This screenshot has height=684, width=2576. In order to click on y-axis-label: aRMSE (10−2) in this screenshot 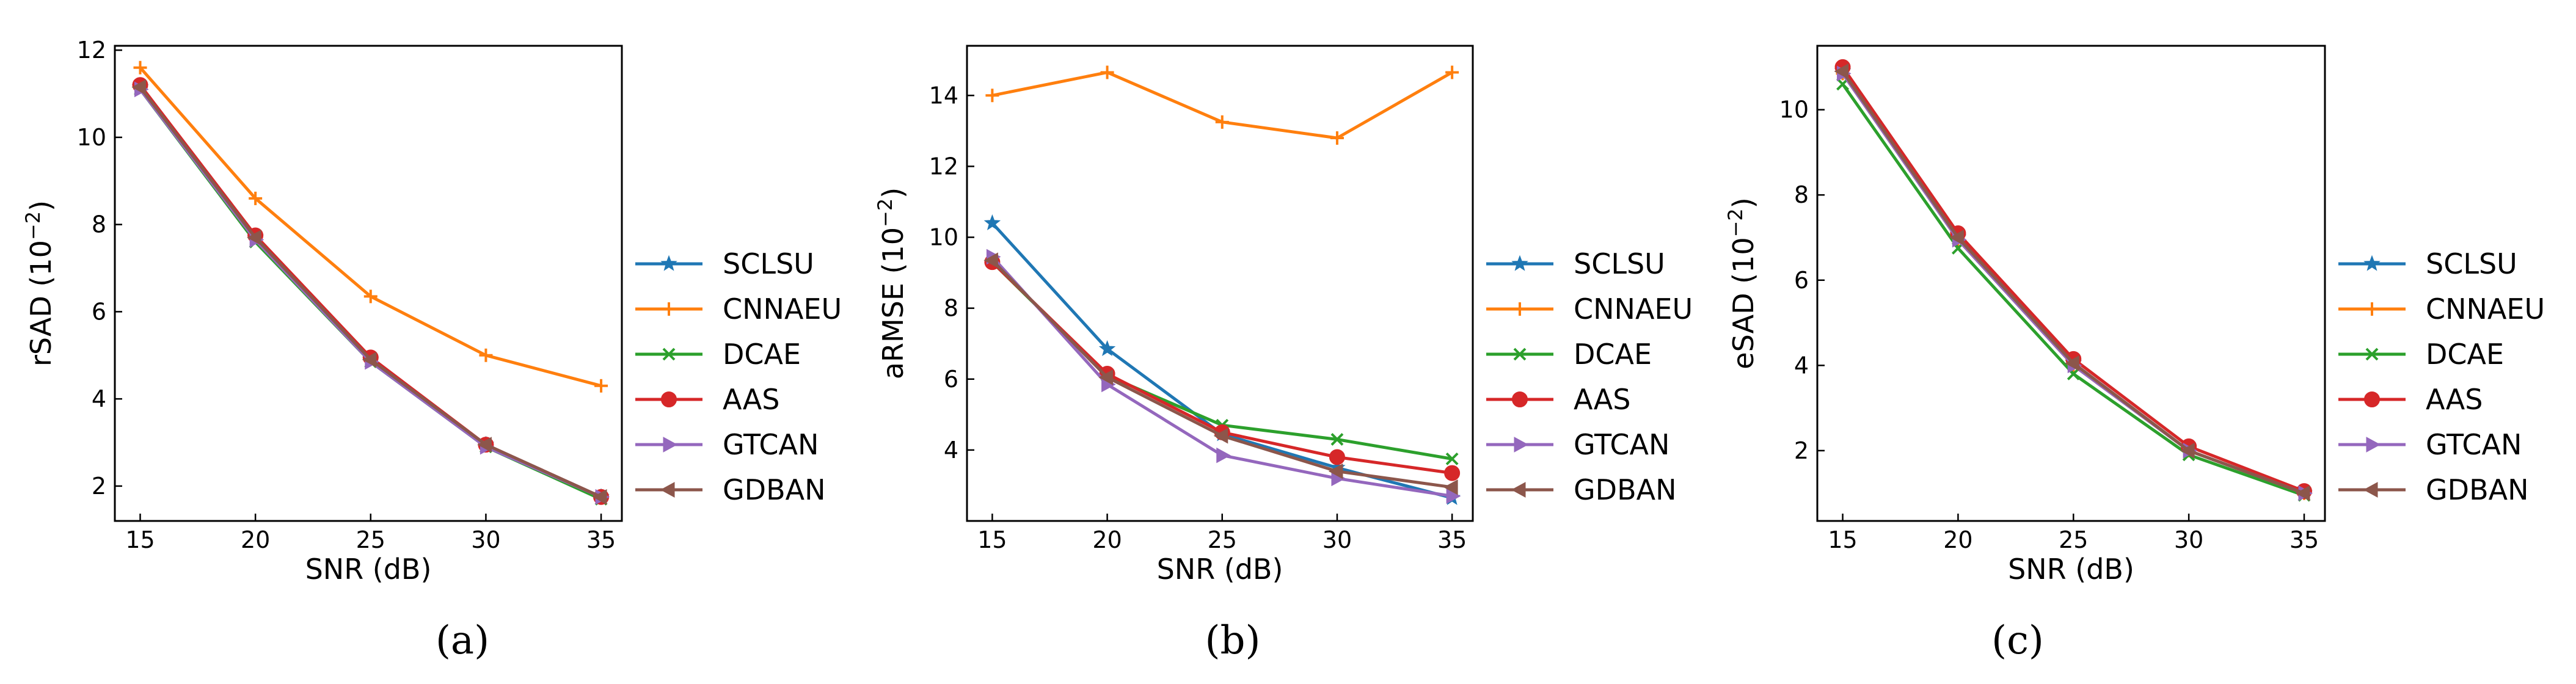, I will do `click(892, 283)`.